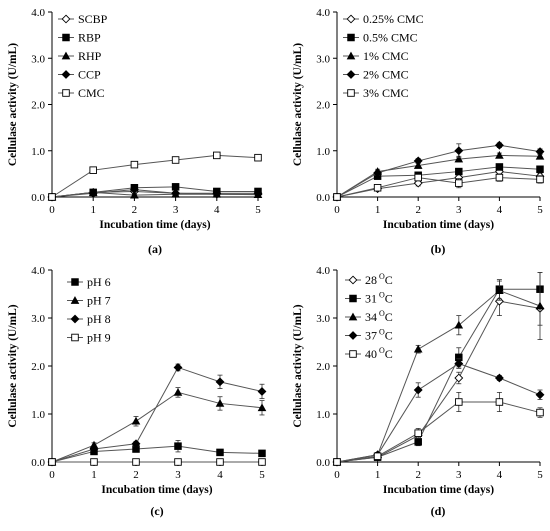 This screenshot has width=550, height=531. What do you see at coordinates (99, 319) in the screenshot?
I see `legend-label: pH 8` at bounding box center [99, 319].